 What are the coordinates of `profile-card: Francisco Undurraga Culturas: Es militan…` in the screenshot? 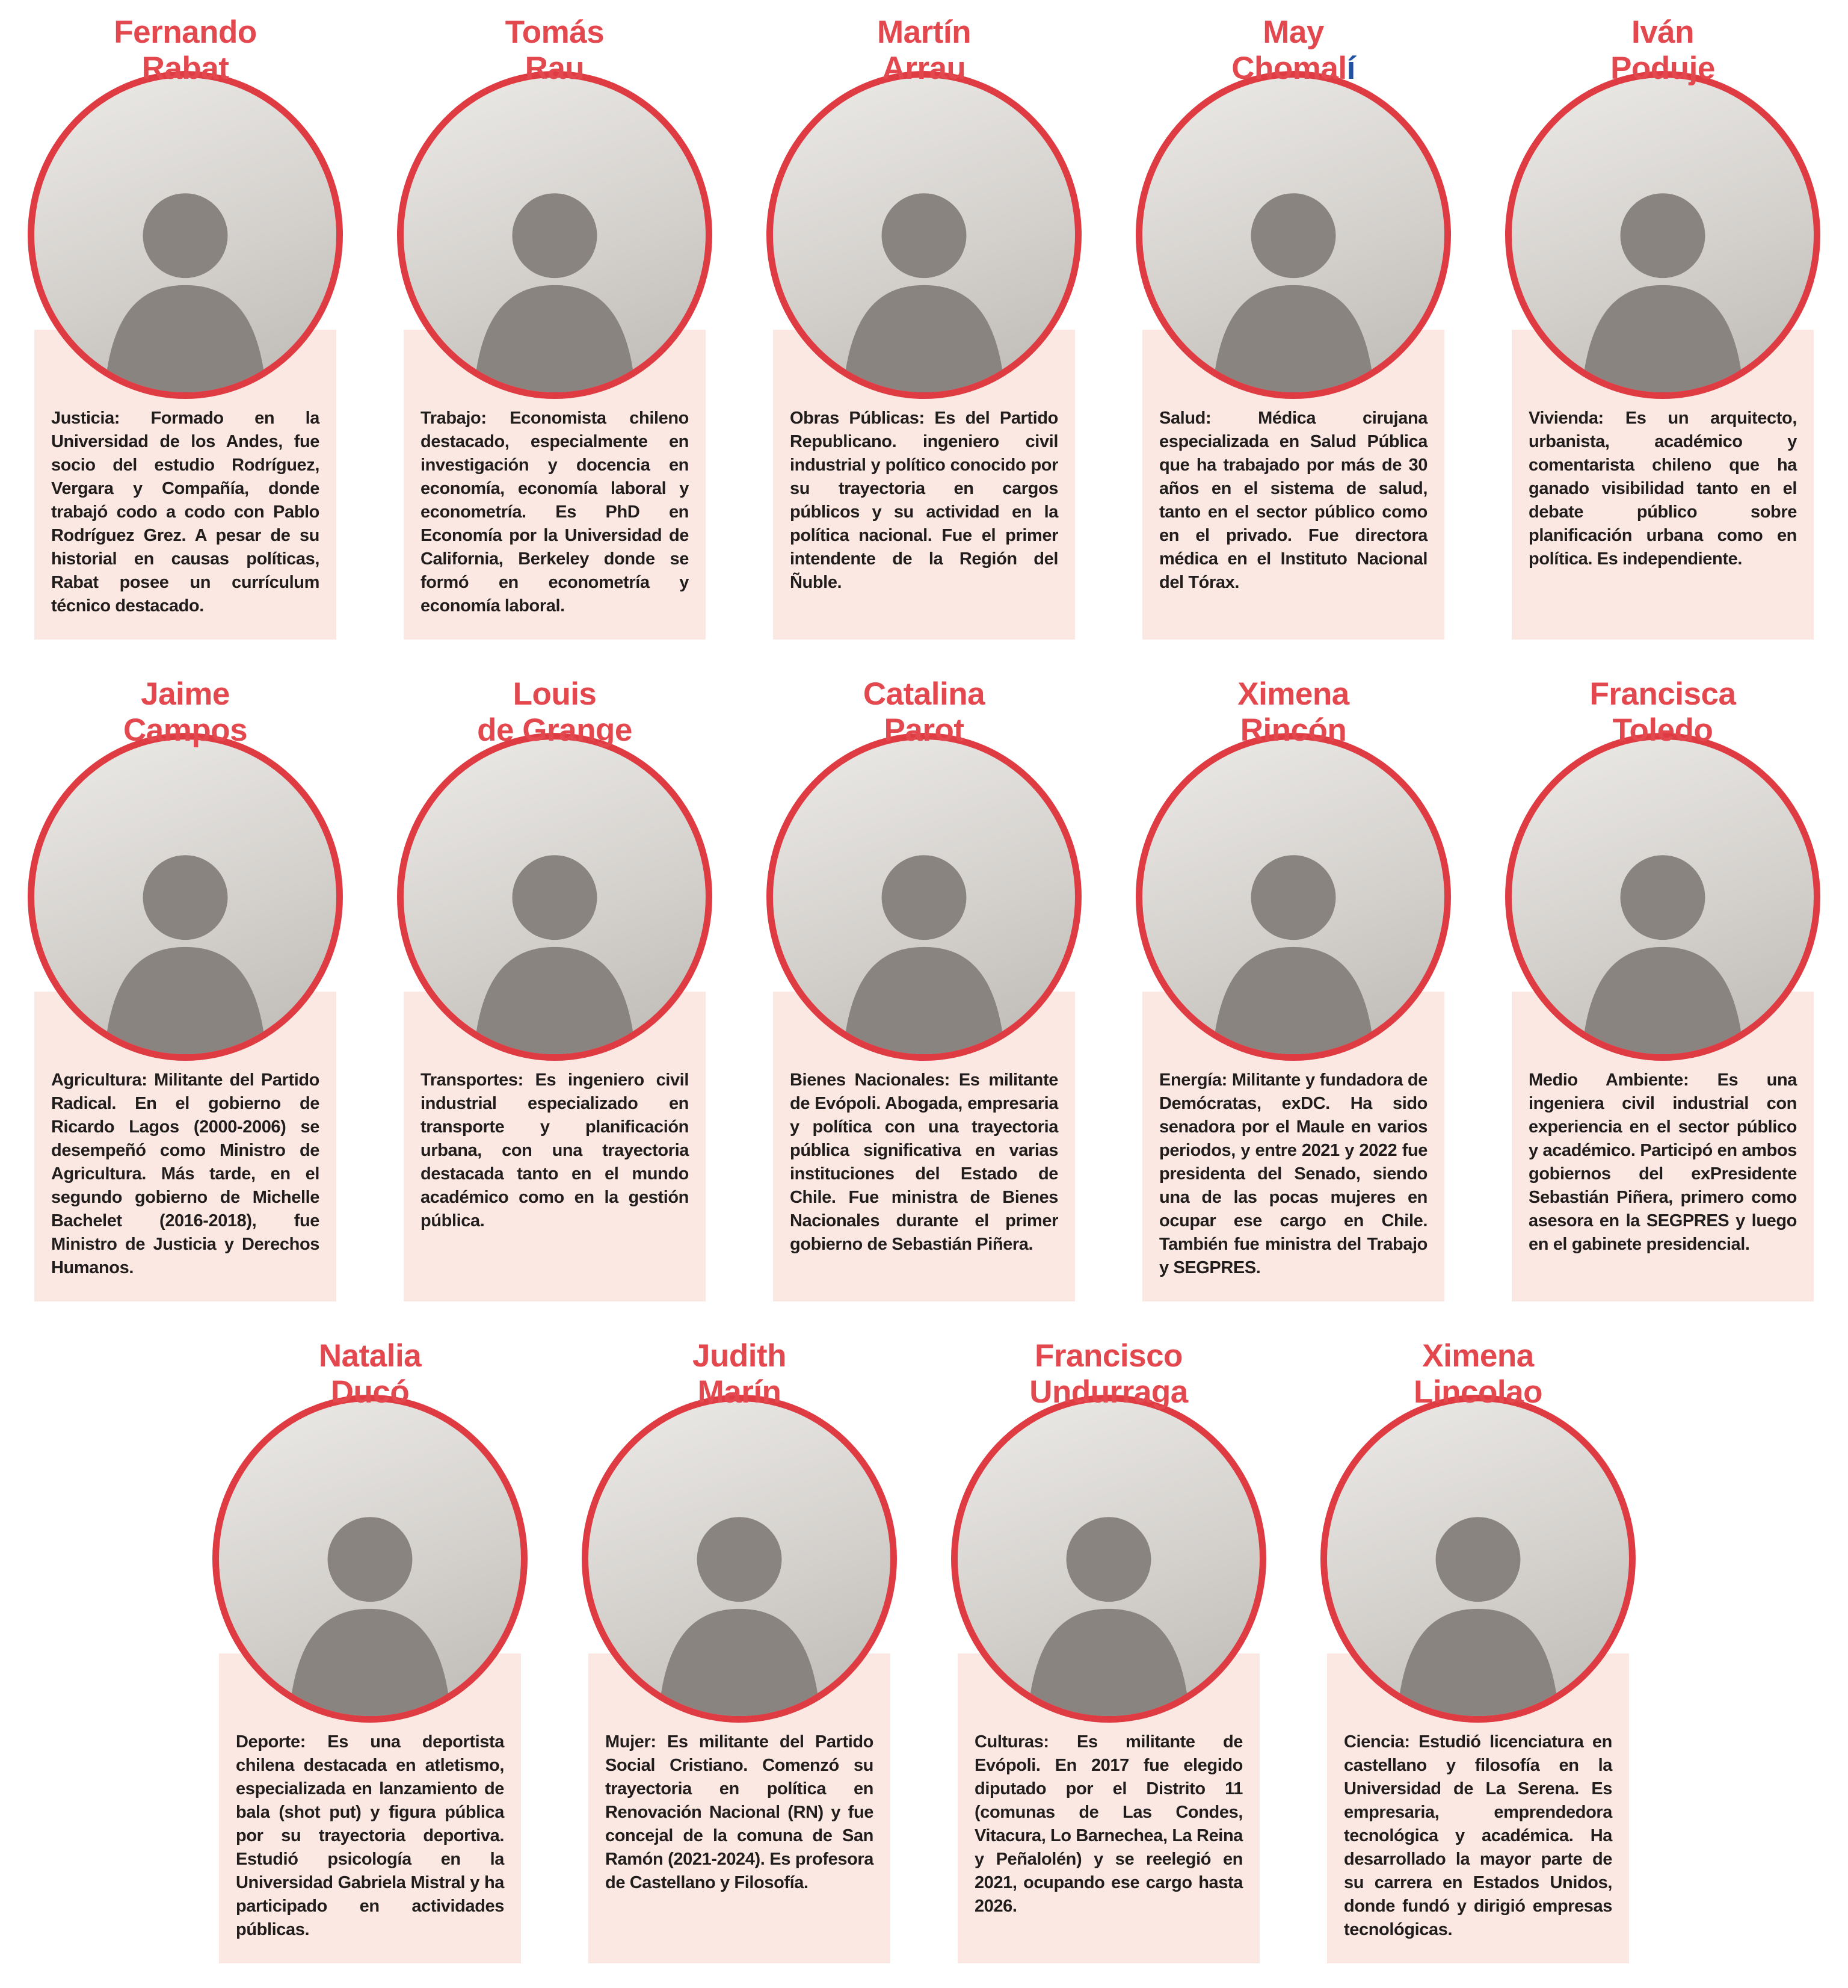 It's located at (1108, 1656).